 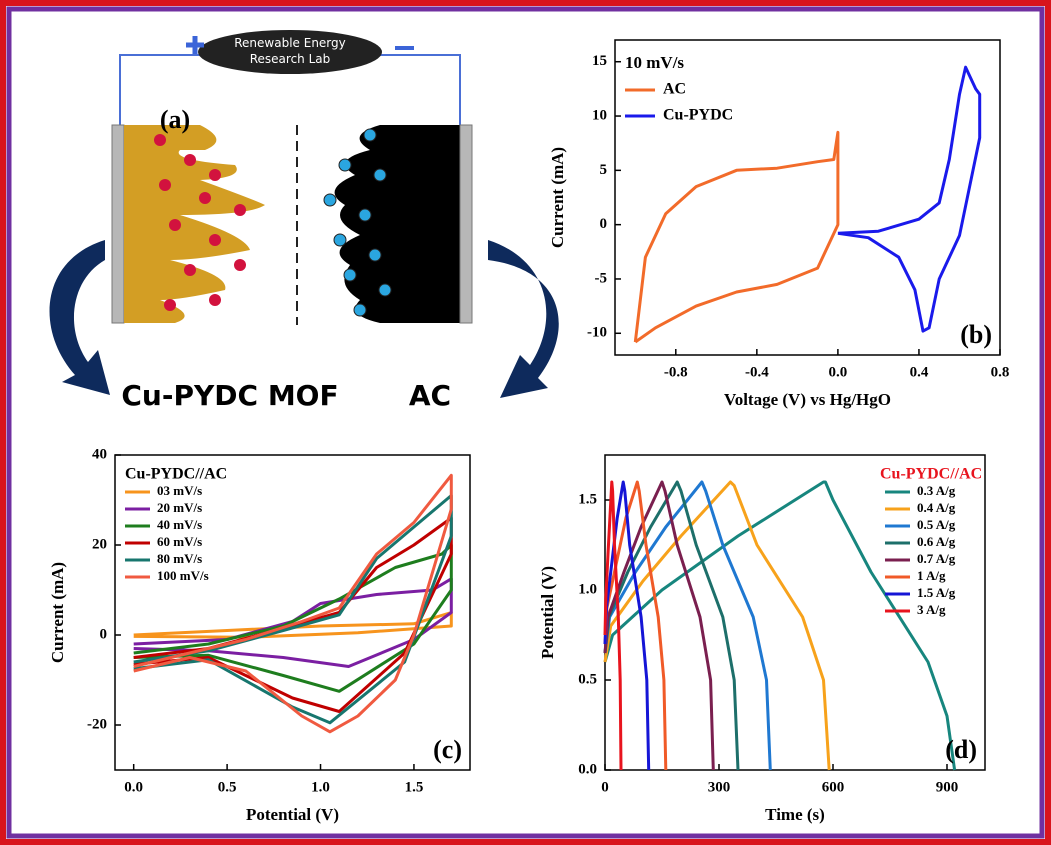 I want to click on legend-label: 0.7 A/g, so click(x=936, y=558).